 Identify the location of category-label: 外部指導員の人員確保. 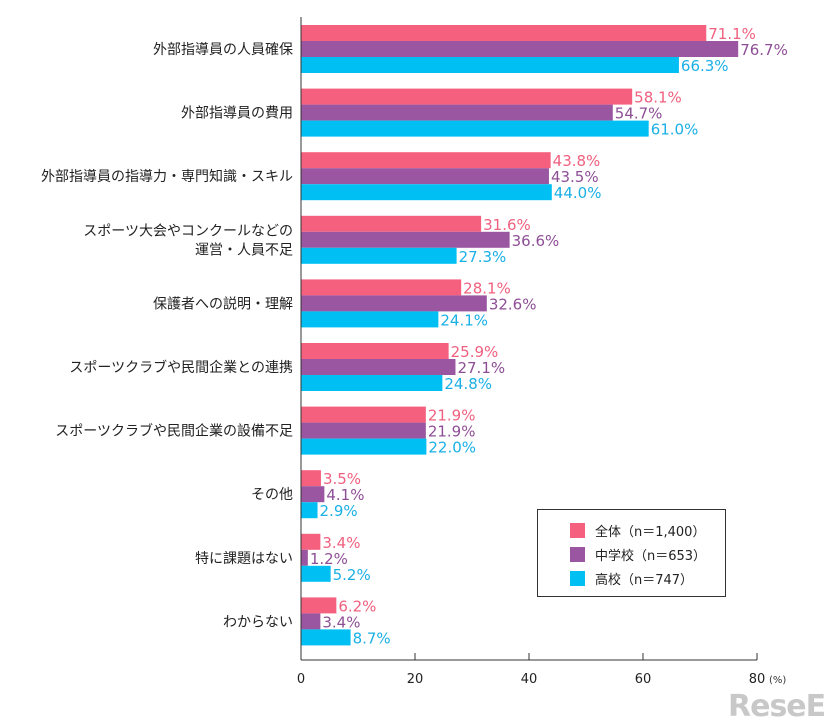
(223, 50).